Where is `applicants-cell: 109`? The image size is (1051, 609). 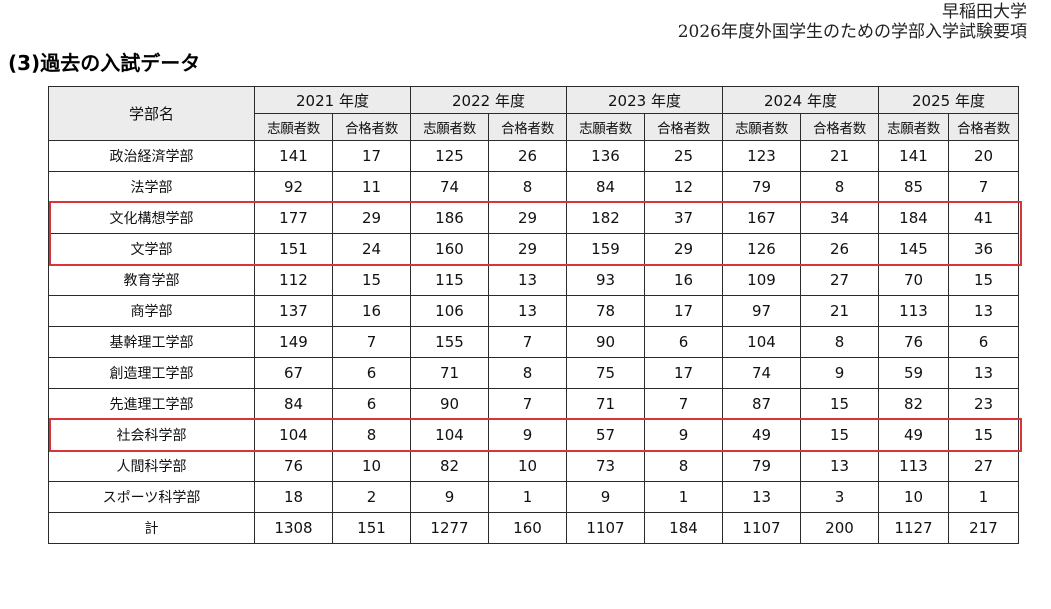
applicants-cell: 109 is located at coordinates (761, 280).